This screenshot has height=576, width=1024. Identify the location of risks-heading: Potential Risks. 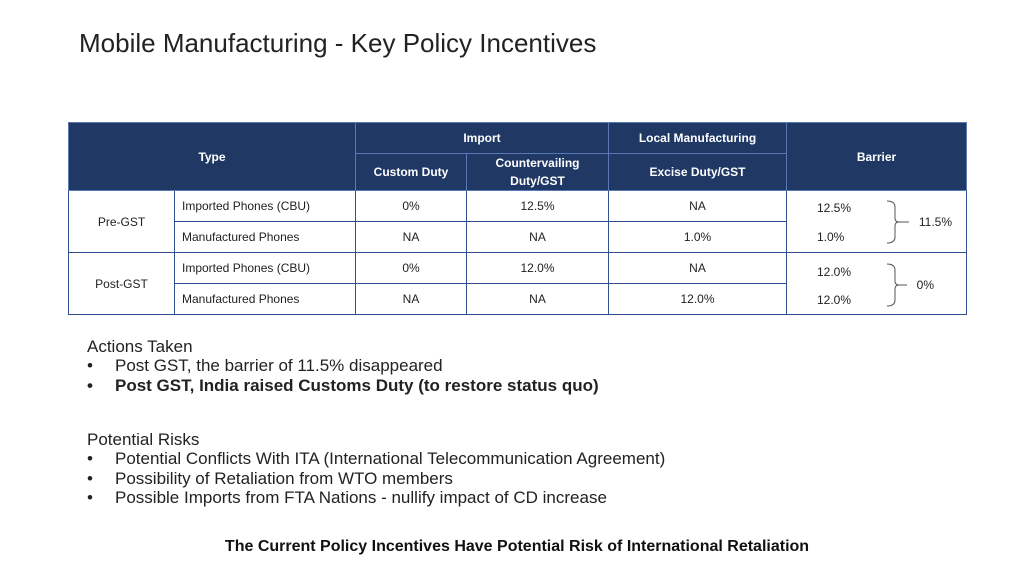
(143, 439).